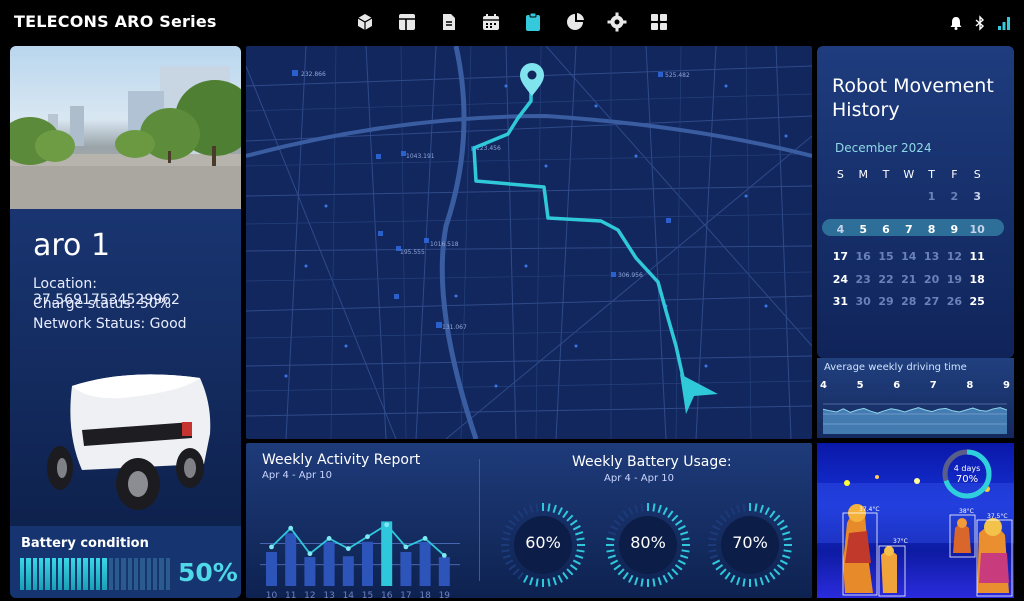  I want to click on clipboard-icon, so click(533, 22).